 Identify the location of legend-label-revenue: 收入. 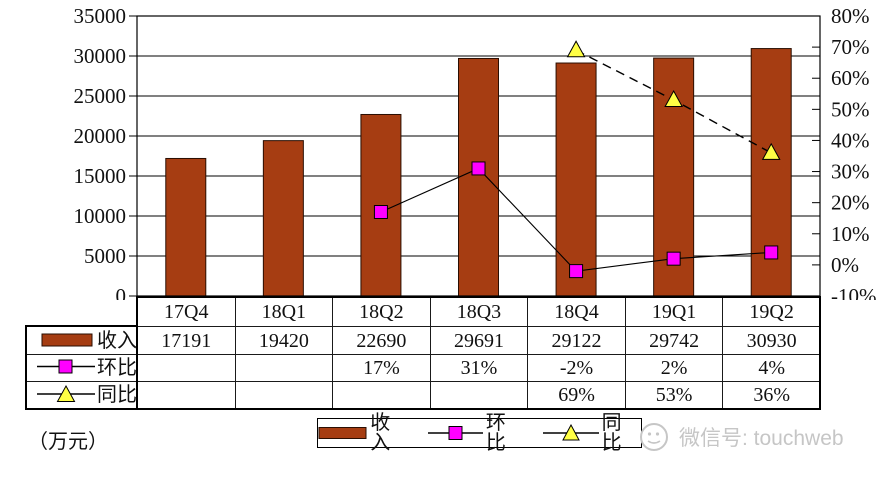
(380, 433).